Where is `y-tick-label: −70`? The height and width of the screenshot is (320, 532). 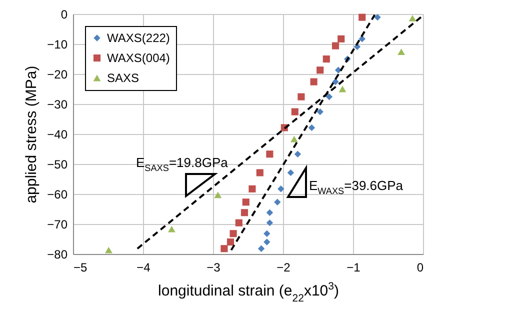 y-tick-label: −70 is located at coordinates (57, 225).